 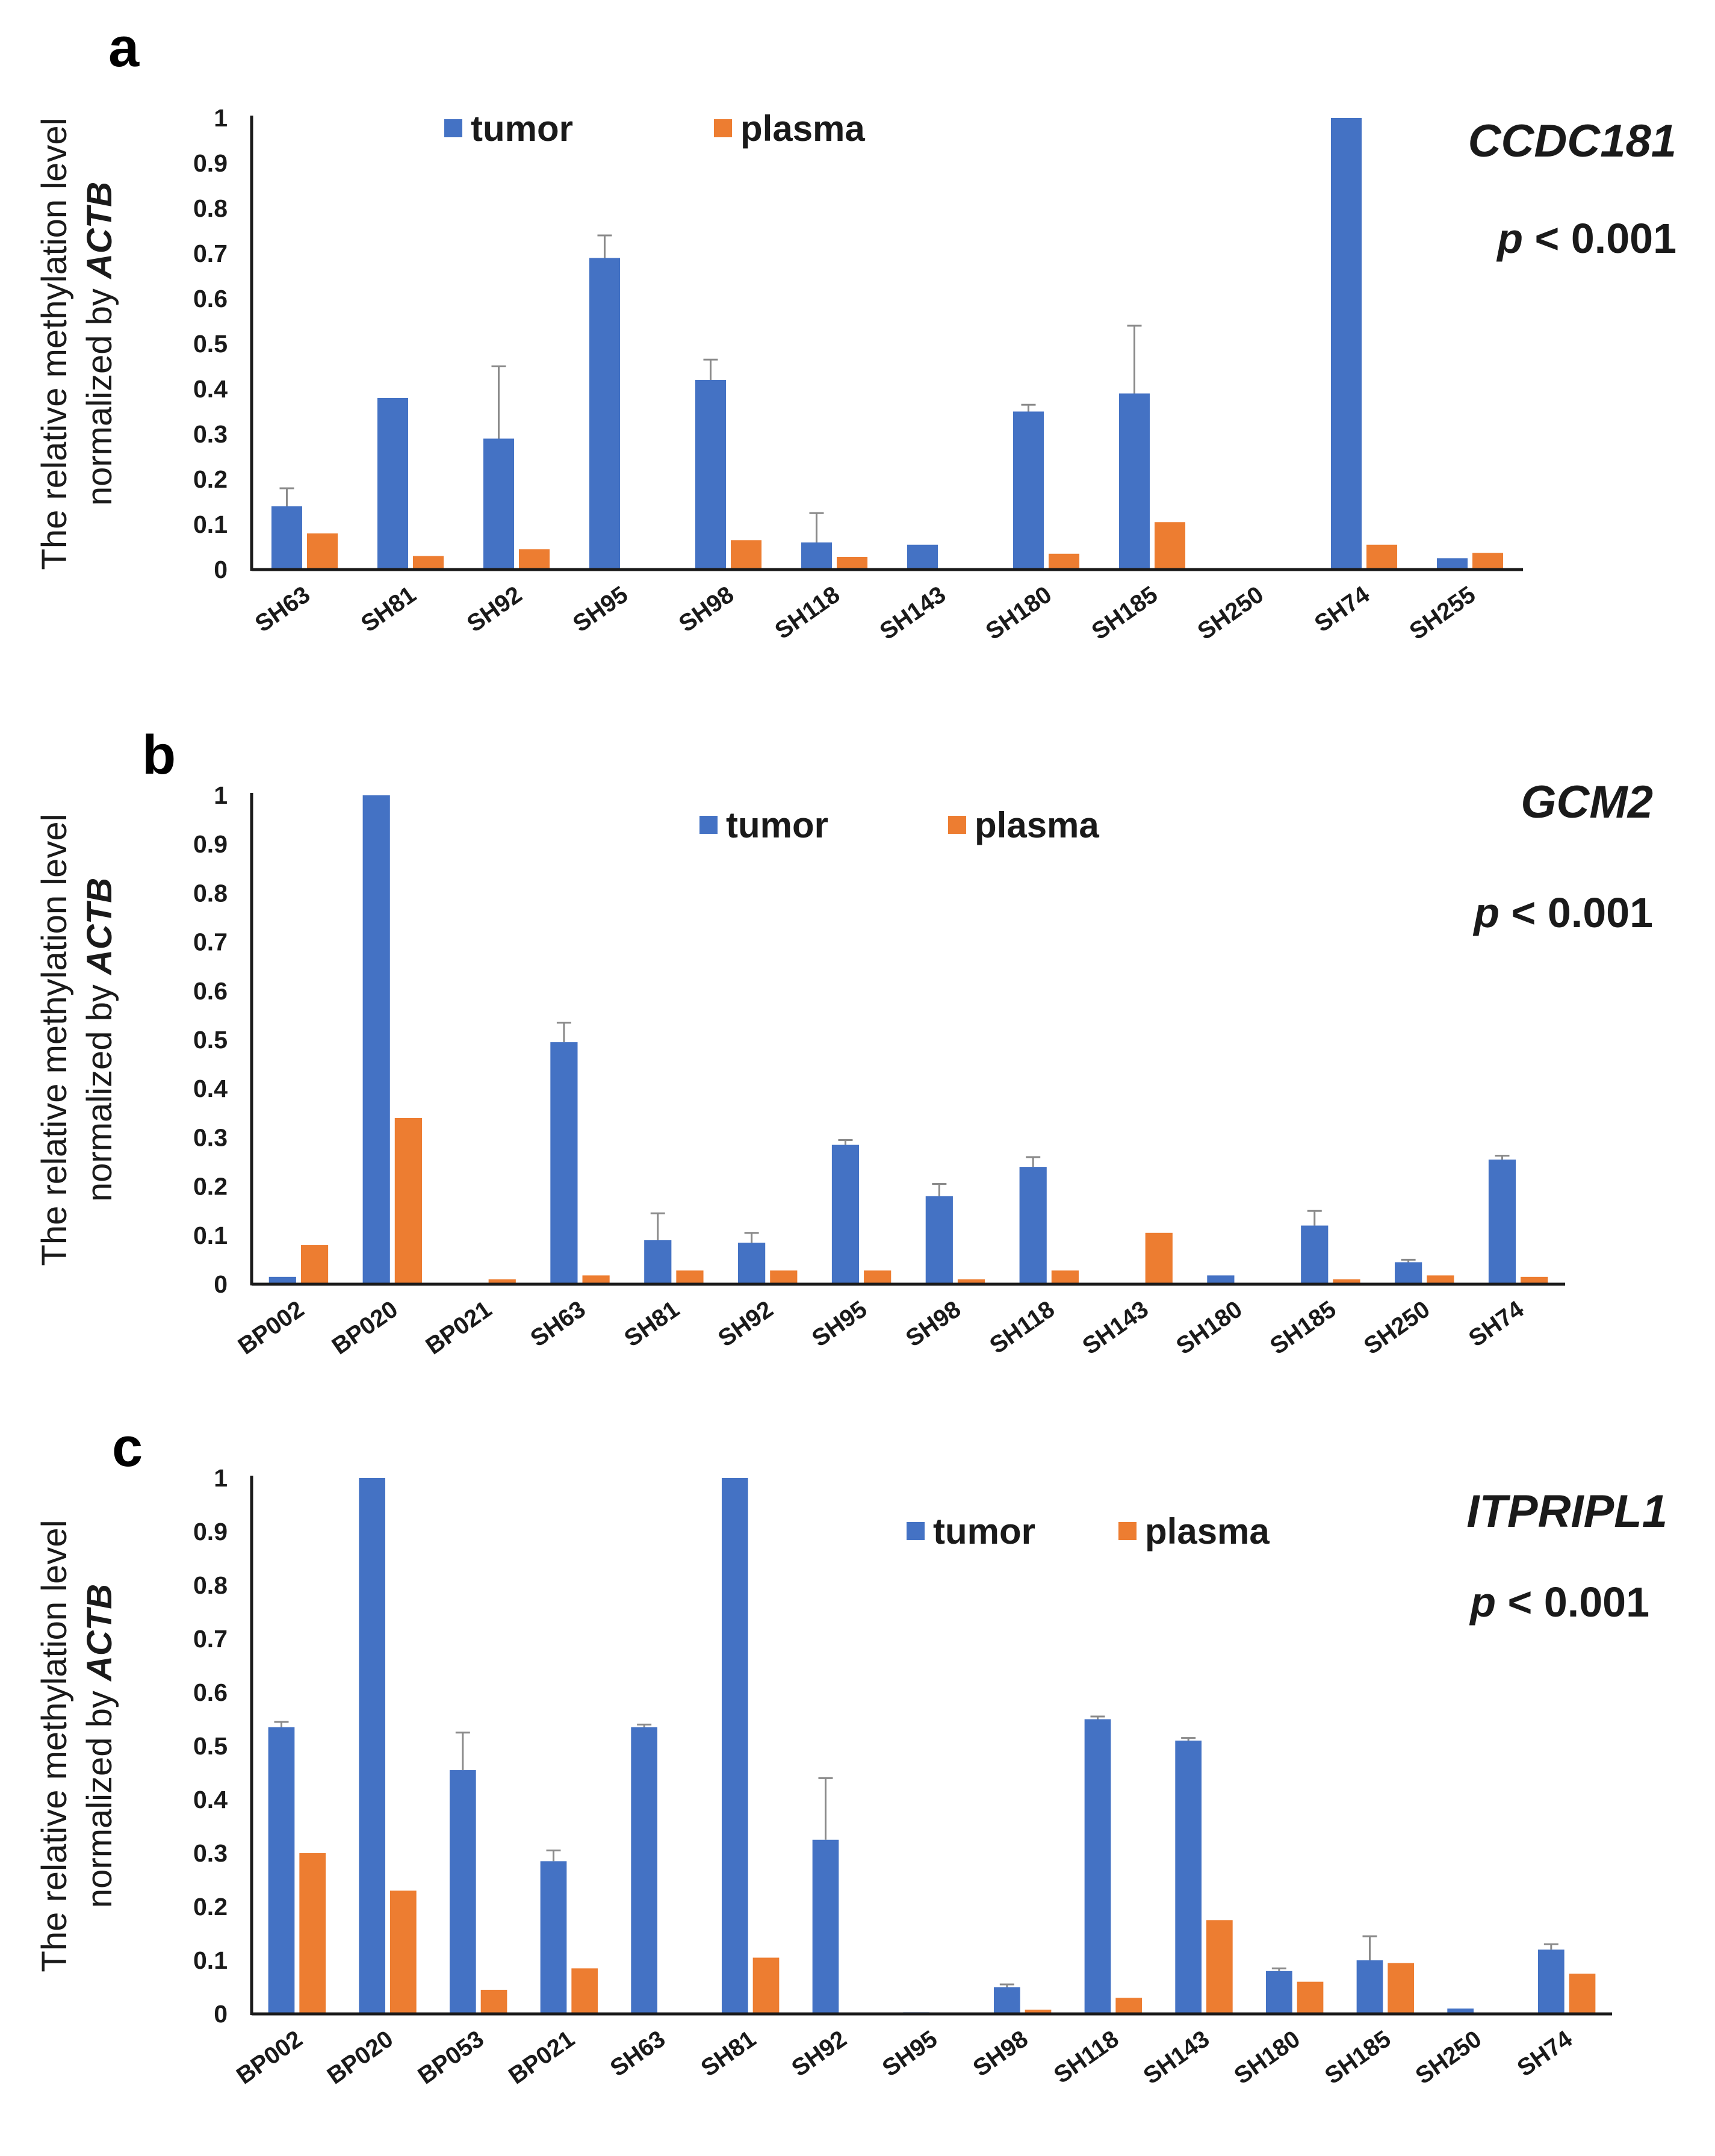 I want to click on x-tick-label: BP021, so click(x=459, y=1327).